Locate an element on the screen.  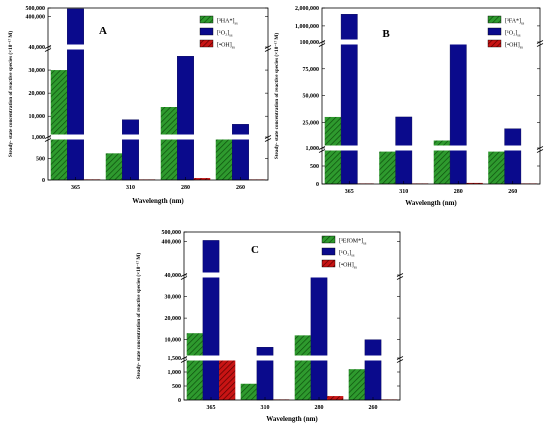
panel-letter: B is located at coordinates (386, 34).